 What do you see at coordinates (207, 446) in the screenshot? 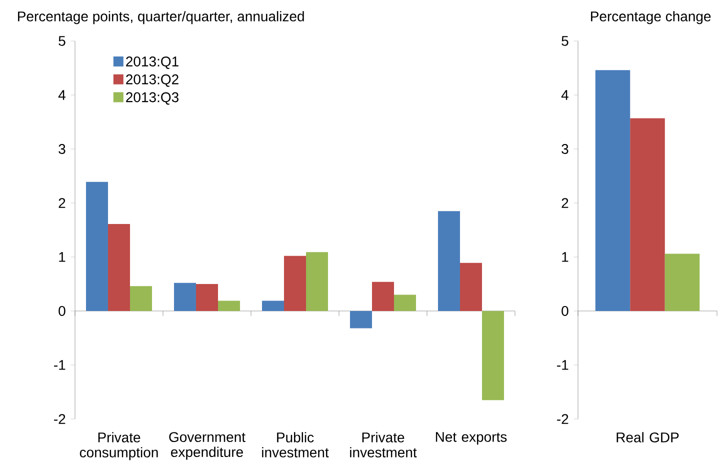
I see `x-tick-label: Government expenditure` at bounding box center [207, 446].